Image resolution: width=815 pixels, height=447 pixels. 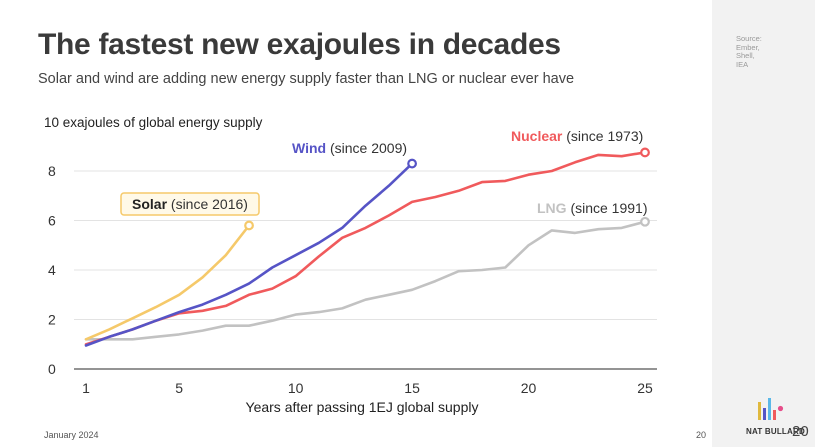 I want to click on page-number: 20, so click(x=701, y=435).